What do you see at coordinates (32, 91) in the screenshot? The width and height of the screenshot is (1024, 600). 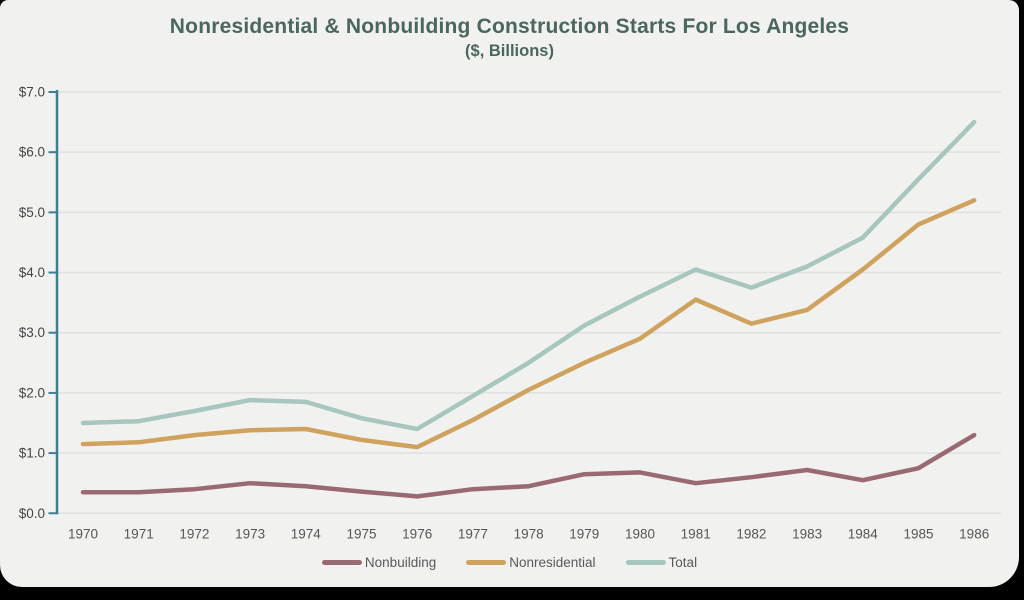 I see `y-tick-label: $7.0` at bounding box center [32, 91].